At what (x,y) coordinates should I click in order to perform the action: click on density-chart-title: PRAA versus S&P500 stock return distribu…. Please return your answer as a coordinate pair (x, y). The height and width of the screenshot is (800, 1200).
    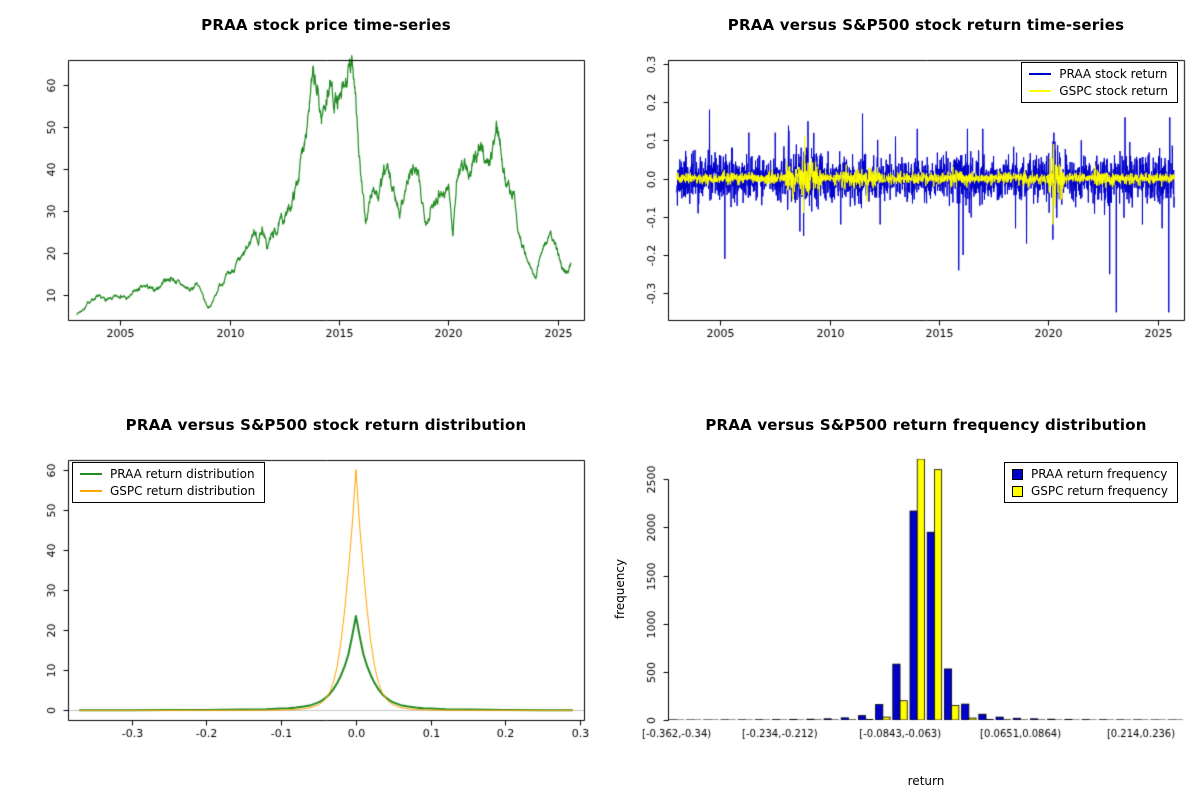
    Looking at the image, I should click on (326, 425).